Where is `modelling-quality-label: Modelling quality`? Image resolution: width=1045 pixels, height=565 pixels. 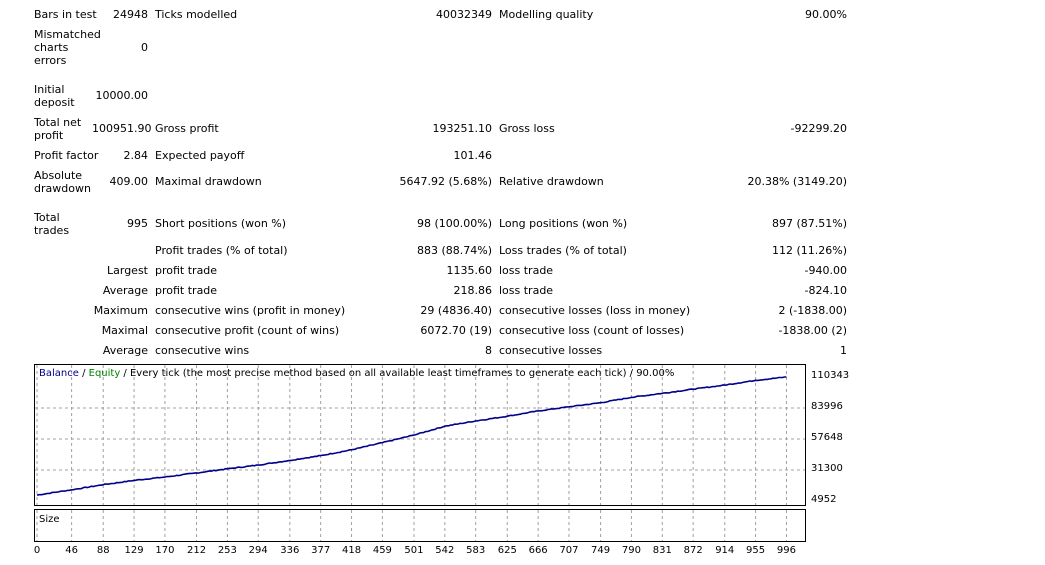
modelling-quality-label: Modelling quality is located at coordinates (546, 14).